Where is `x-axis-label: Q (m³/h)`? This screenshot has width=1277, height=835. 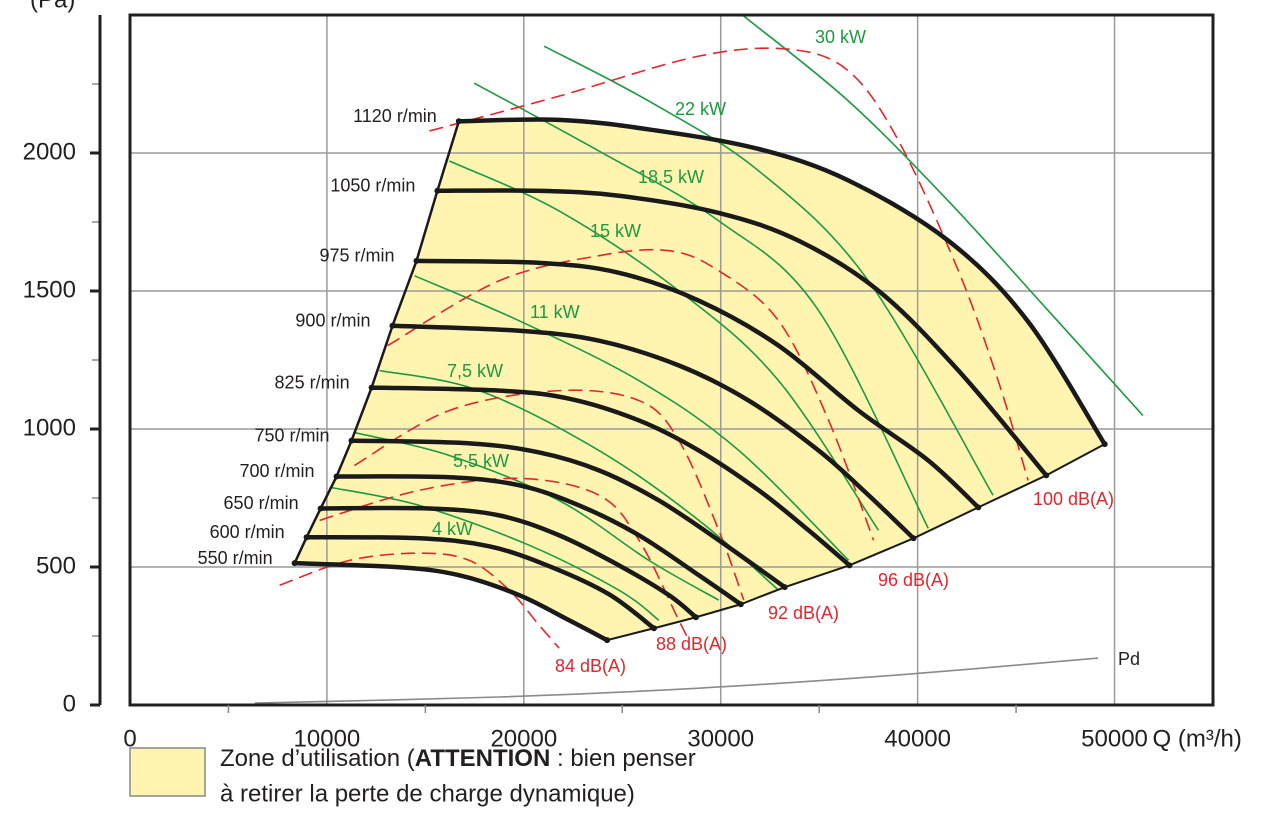
x-axis-label: Q (m³/h) is located at coordinates (1197, 738).